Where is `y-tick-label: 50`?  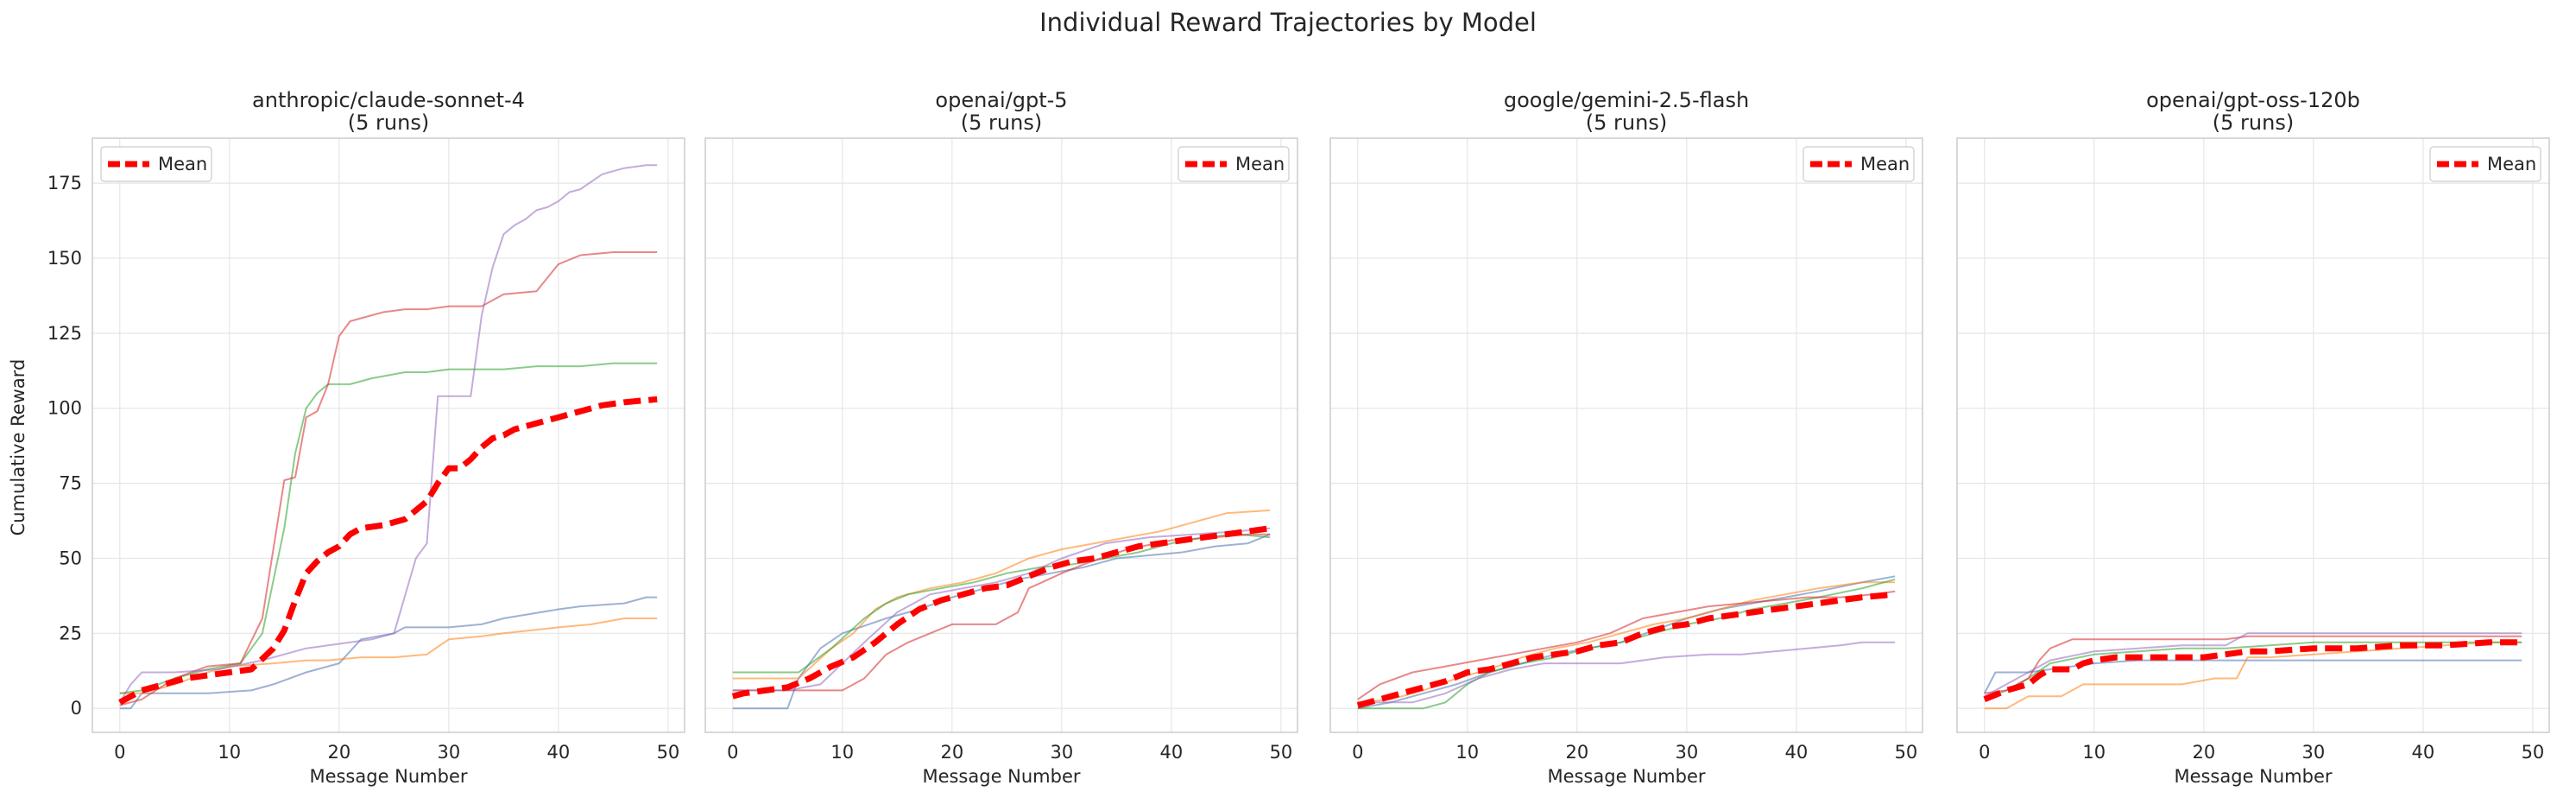
y-tick-label: 50 is located at coordinates (70, 558).